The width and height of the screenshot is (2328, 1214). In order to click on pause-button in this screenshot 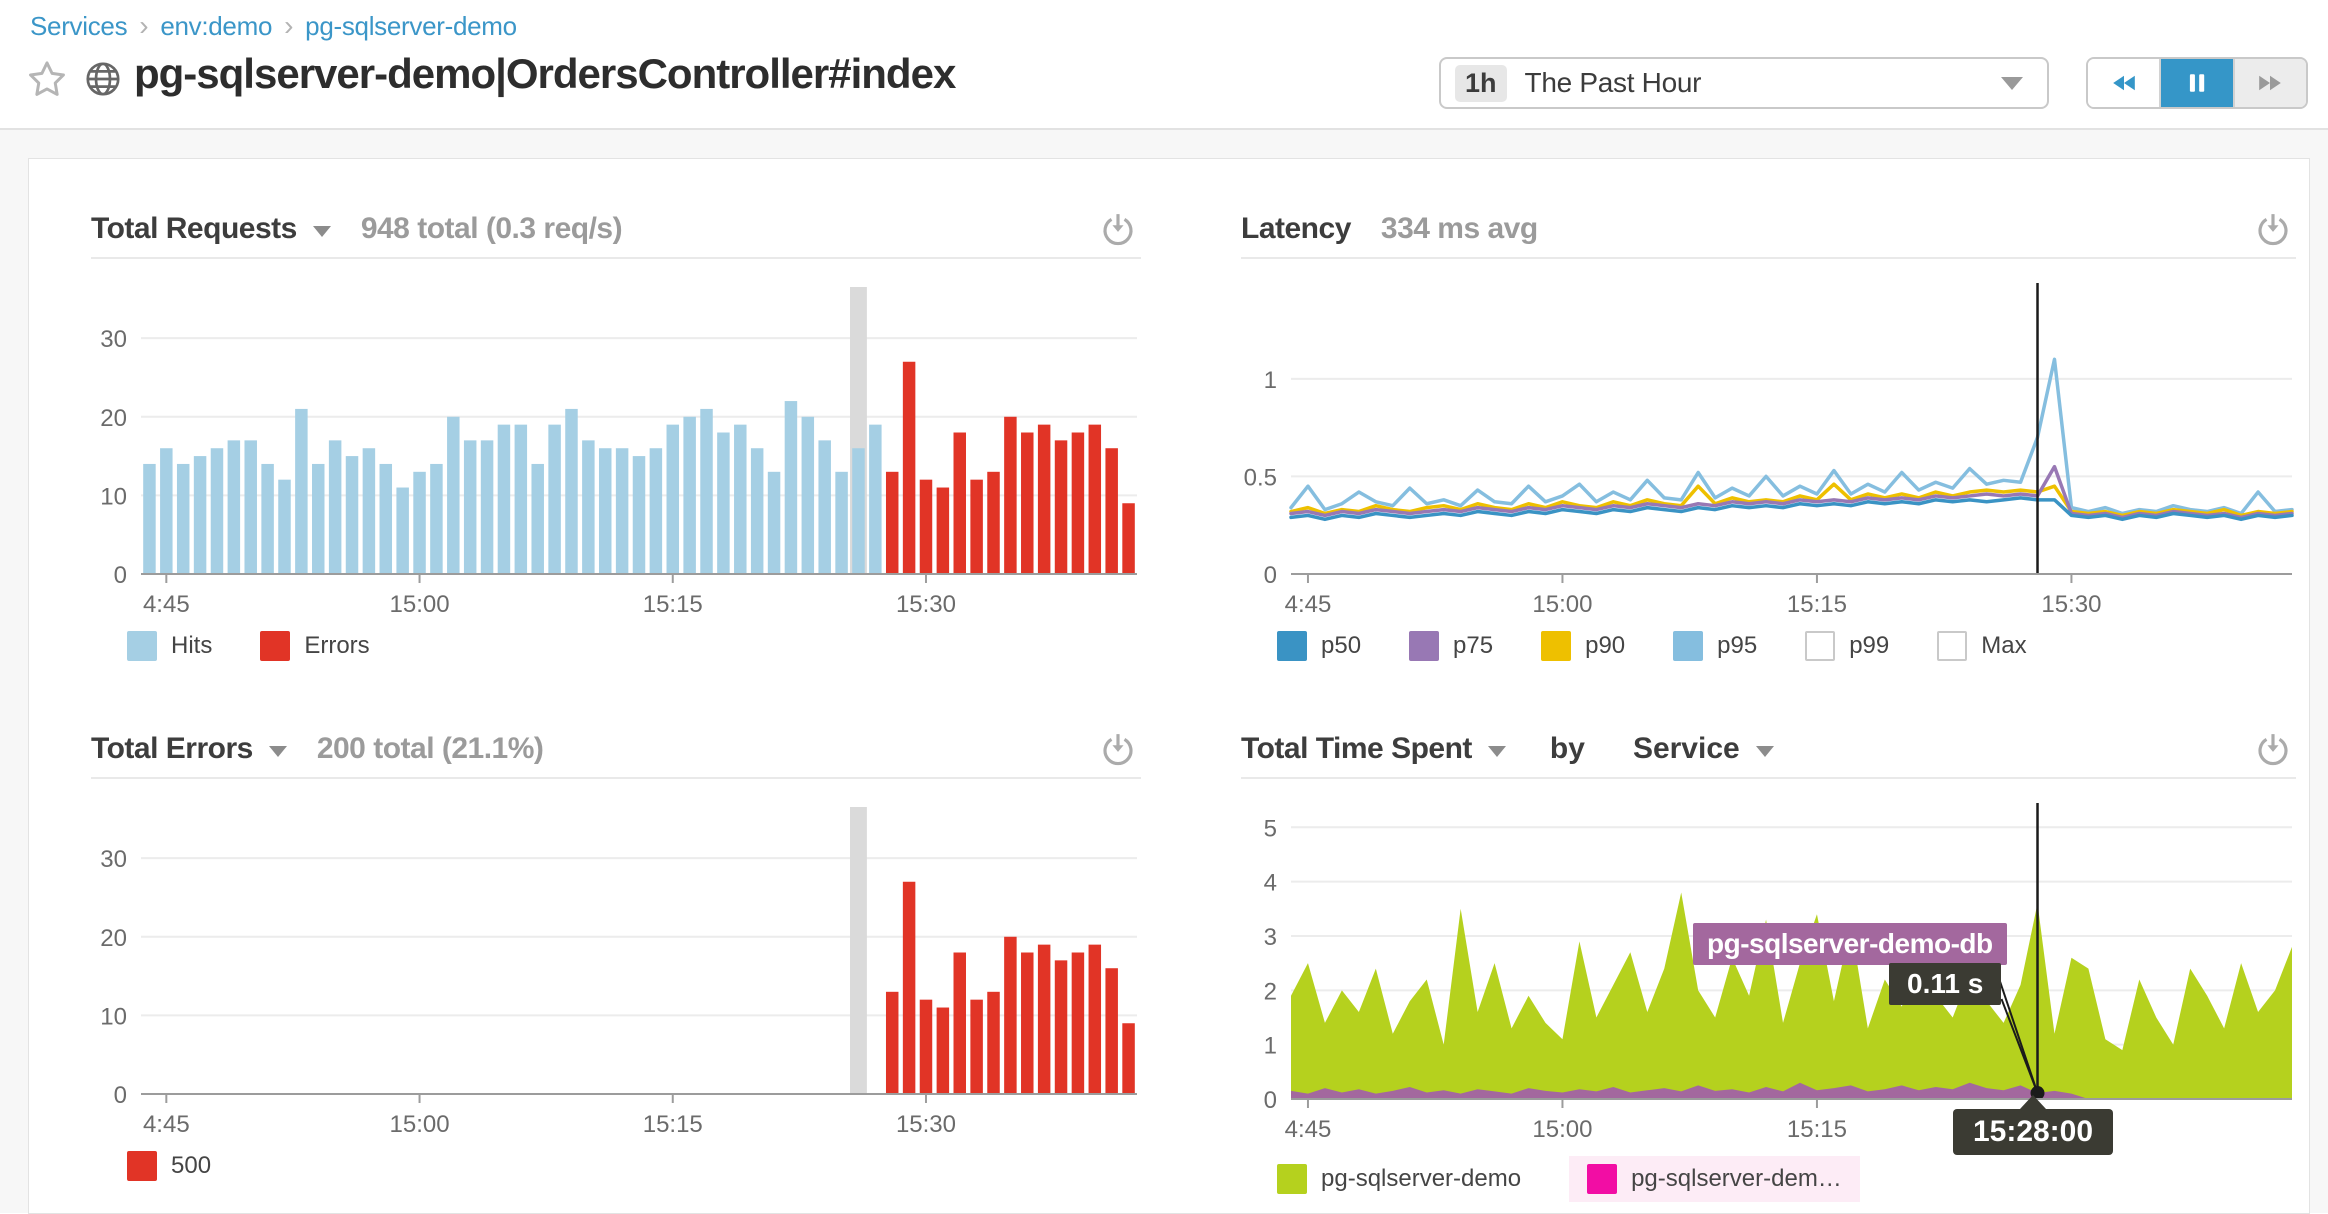, I will do `click(2197, 83)`.